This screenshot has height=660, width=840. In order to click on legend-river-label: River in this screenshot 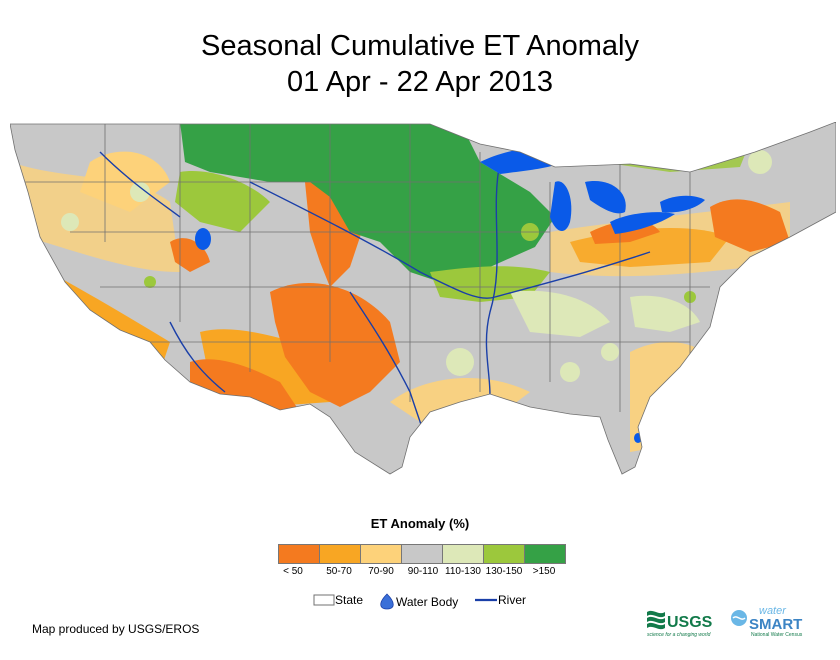, I will do `click(512, 600)`.